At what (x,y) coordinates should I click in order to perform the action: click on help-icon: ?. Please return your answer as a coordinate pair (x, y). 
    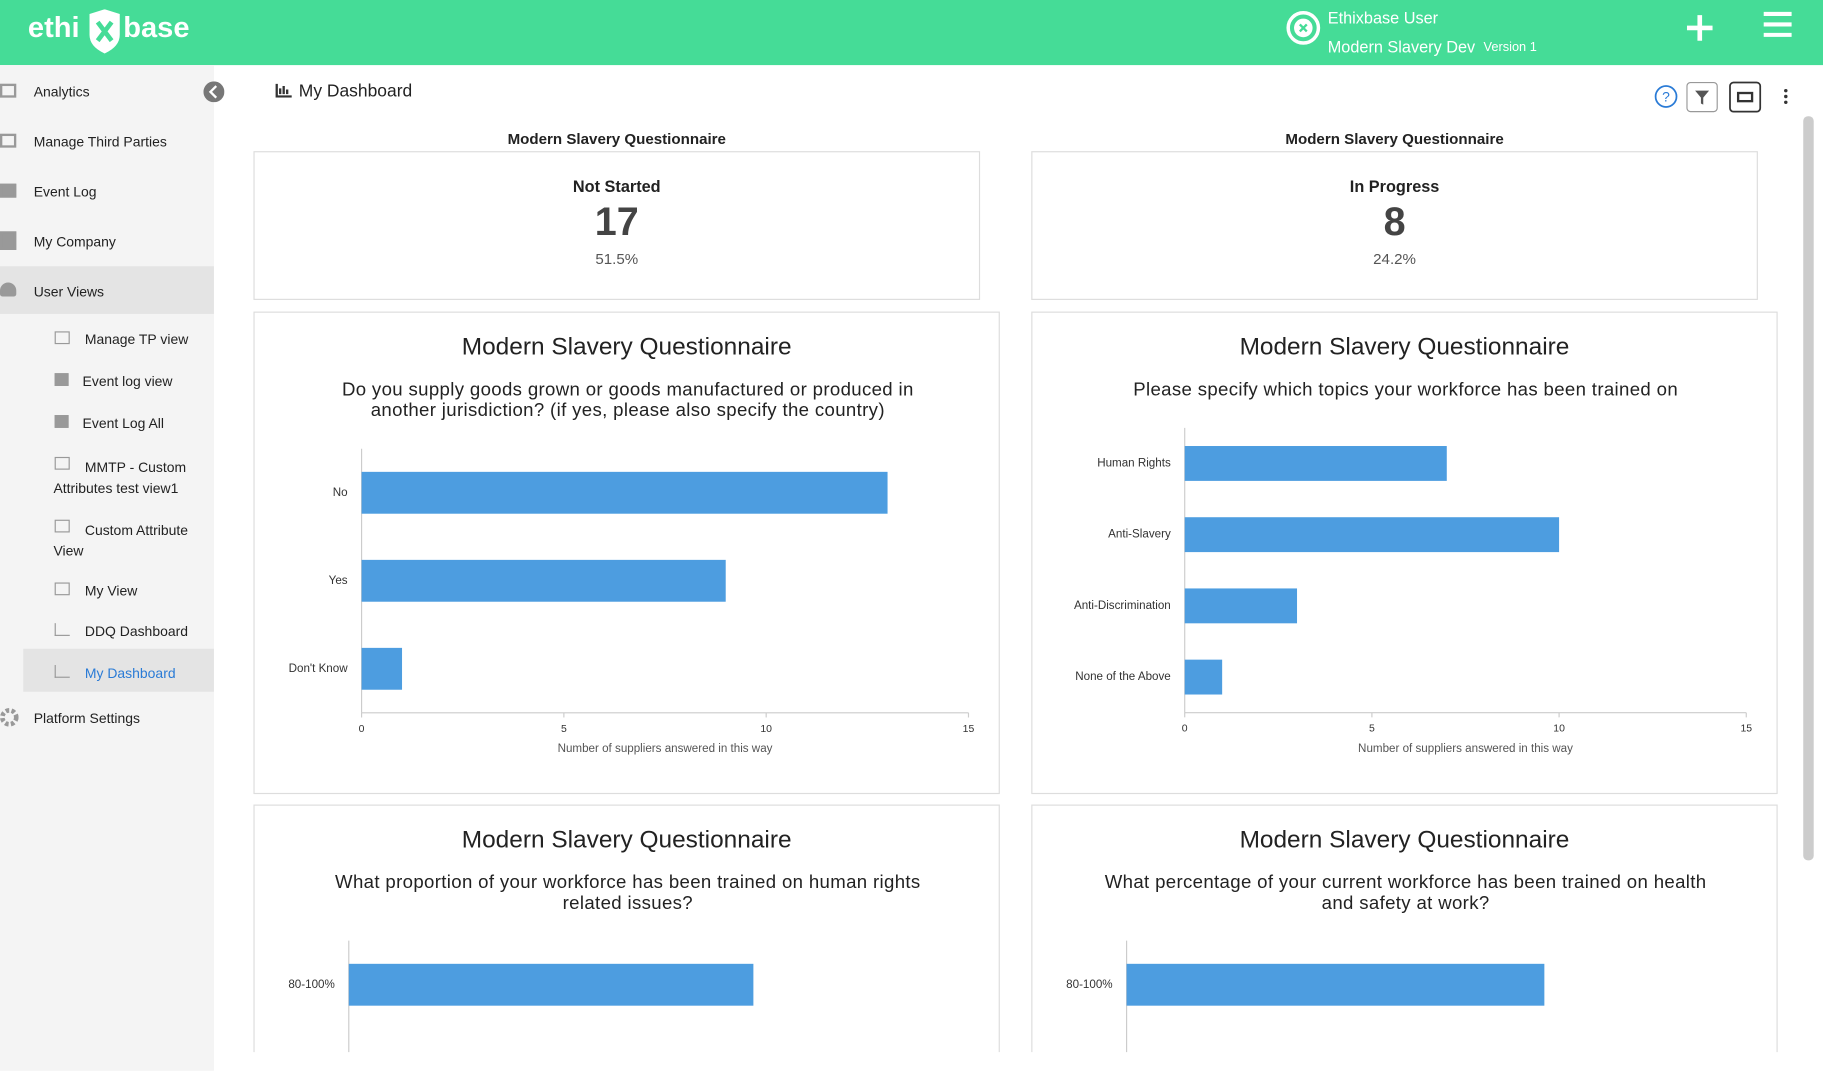
    Looking at the image, I should click on (1666, 96).